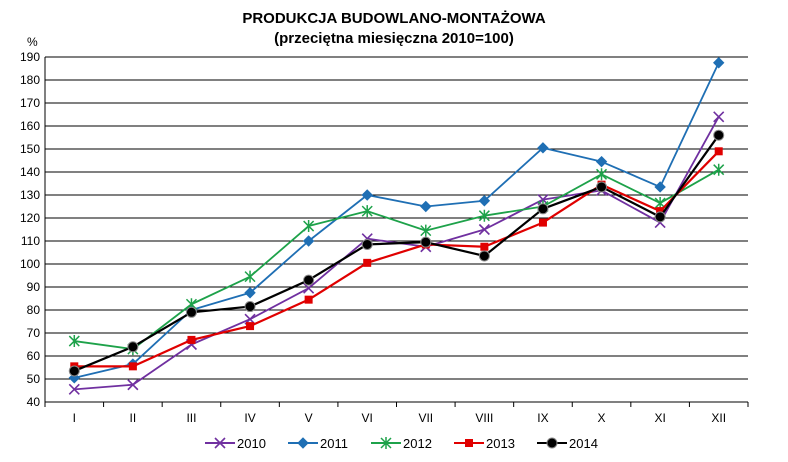 The image size is (788, 462). What do you see at coordinates (500, 443) in the screenshot?
I see `legend-label-2013: 2013` at bounding box center [500, 443].